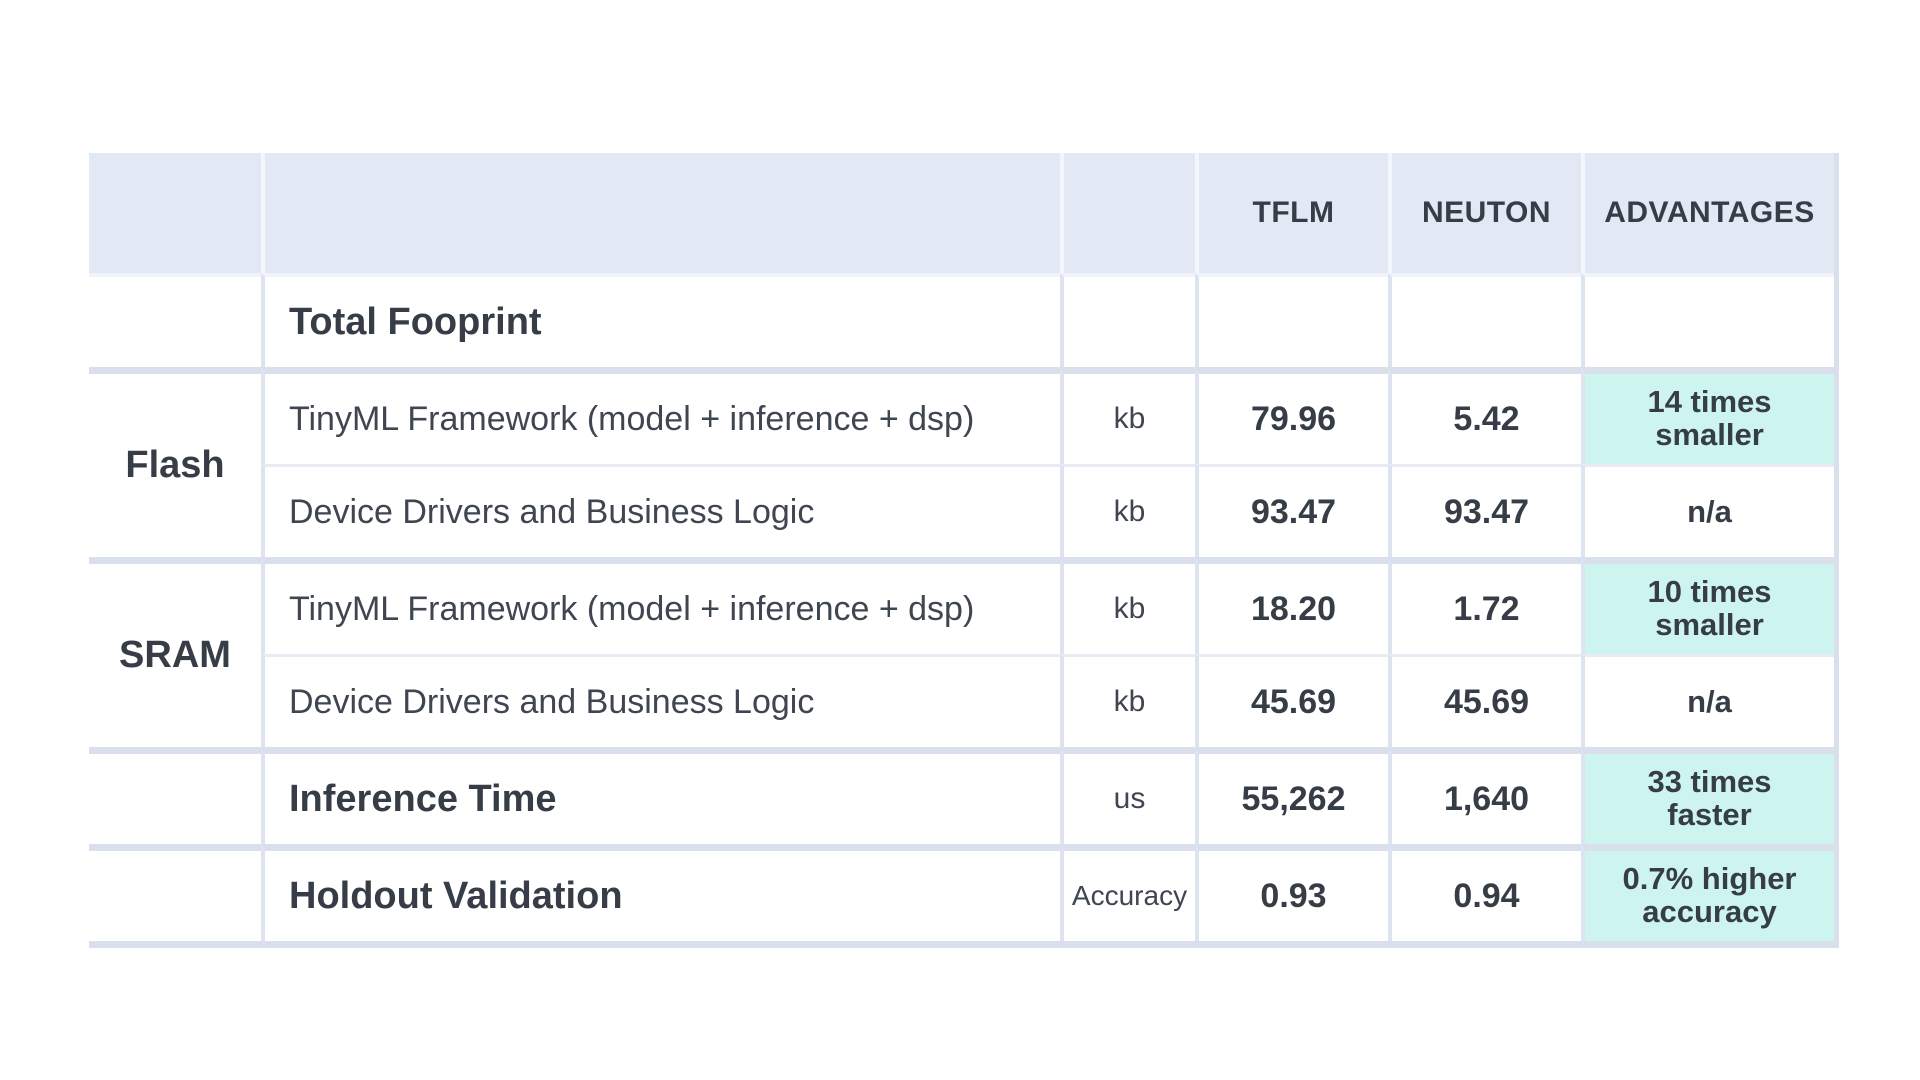 This screenshot has height=1080, width=1920. What do you see at coordinates (1484, 700) in the screenshot?
I see `neuton-value: 45.69` at bounding box center [1484, 700].